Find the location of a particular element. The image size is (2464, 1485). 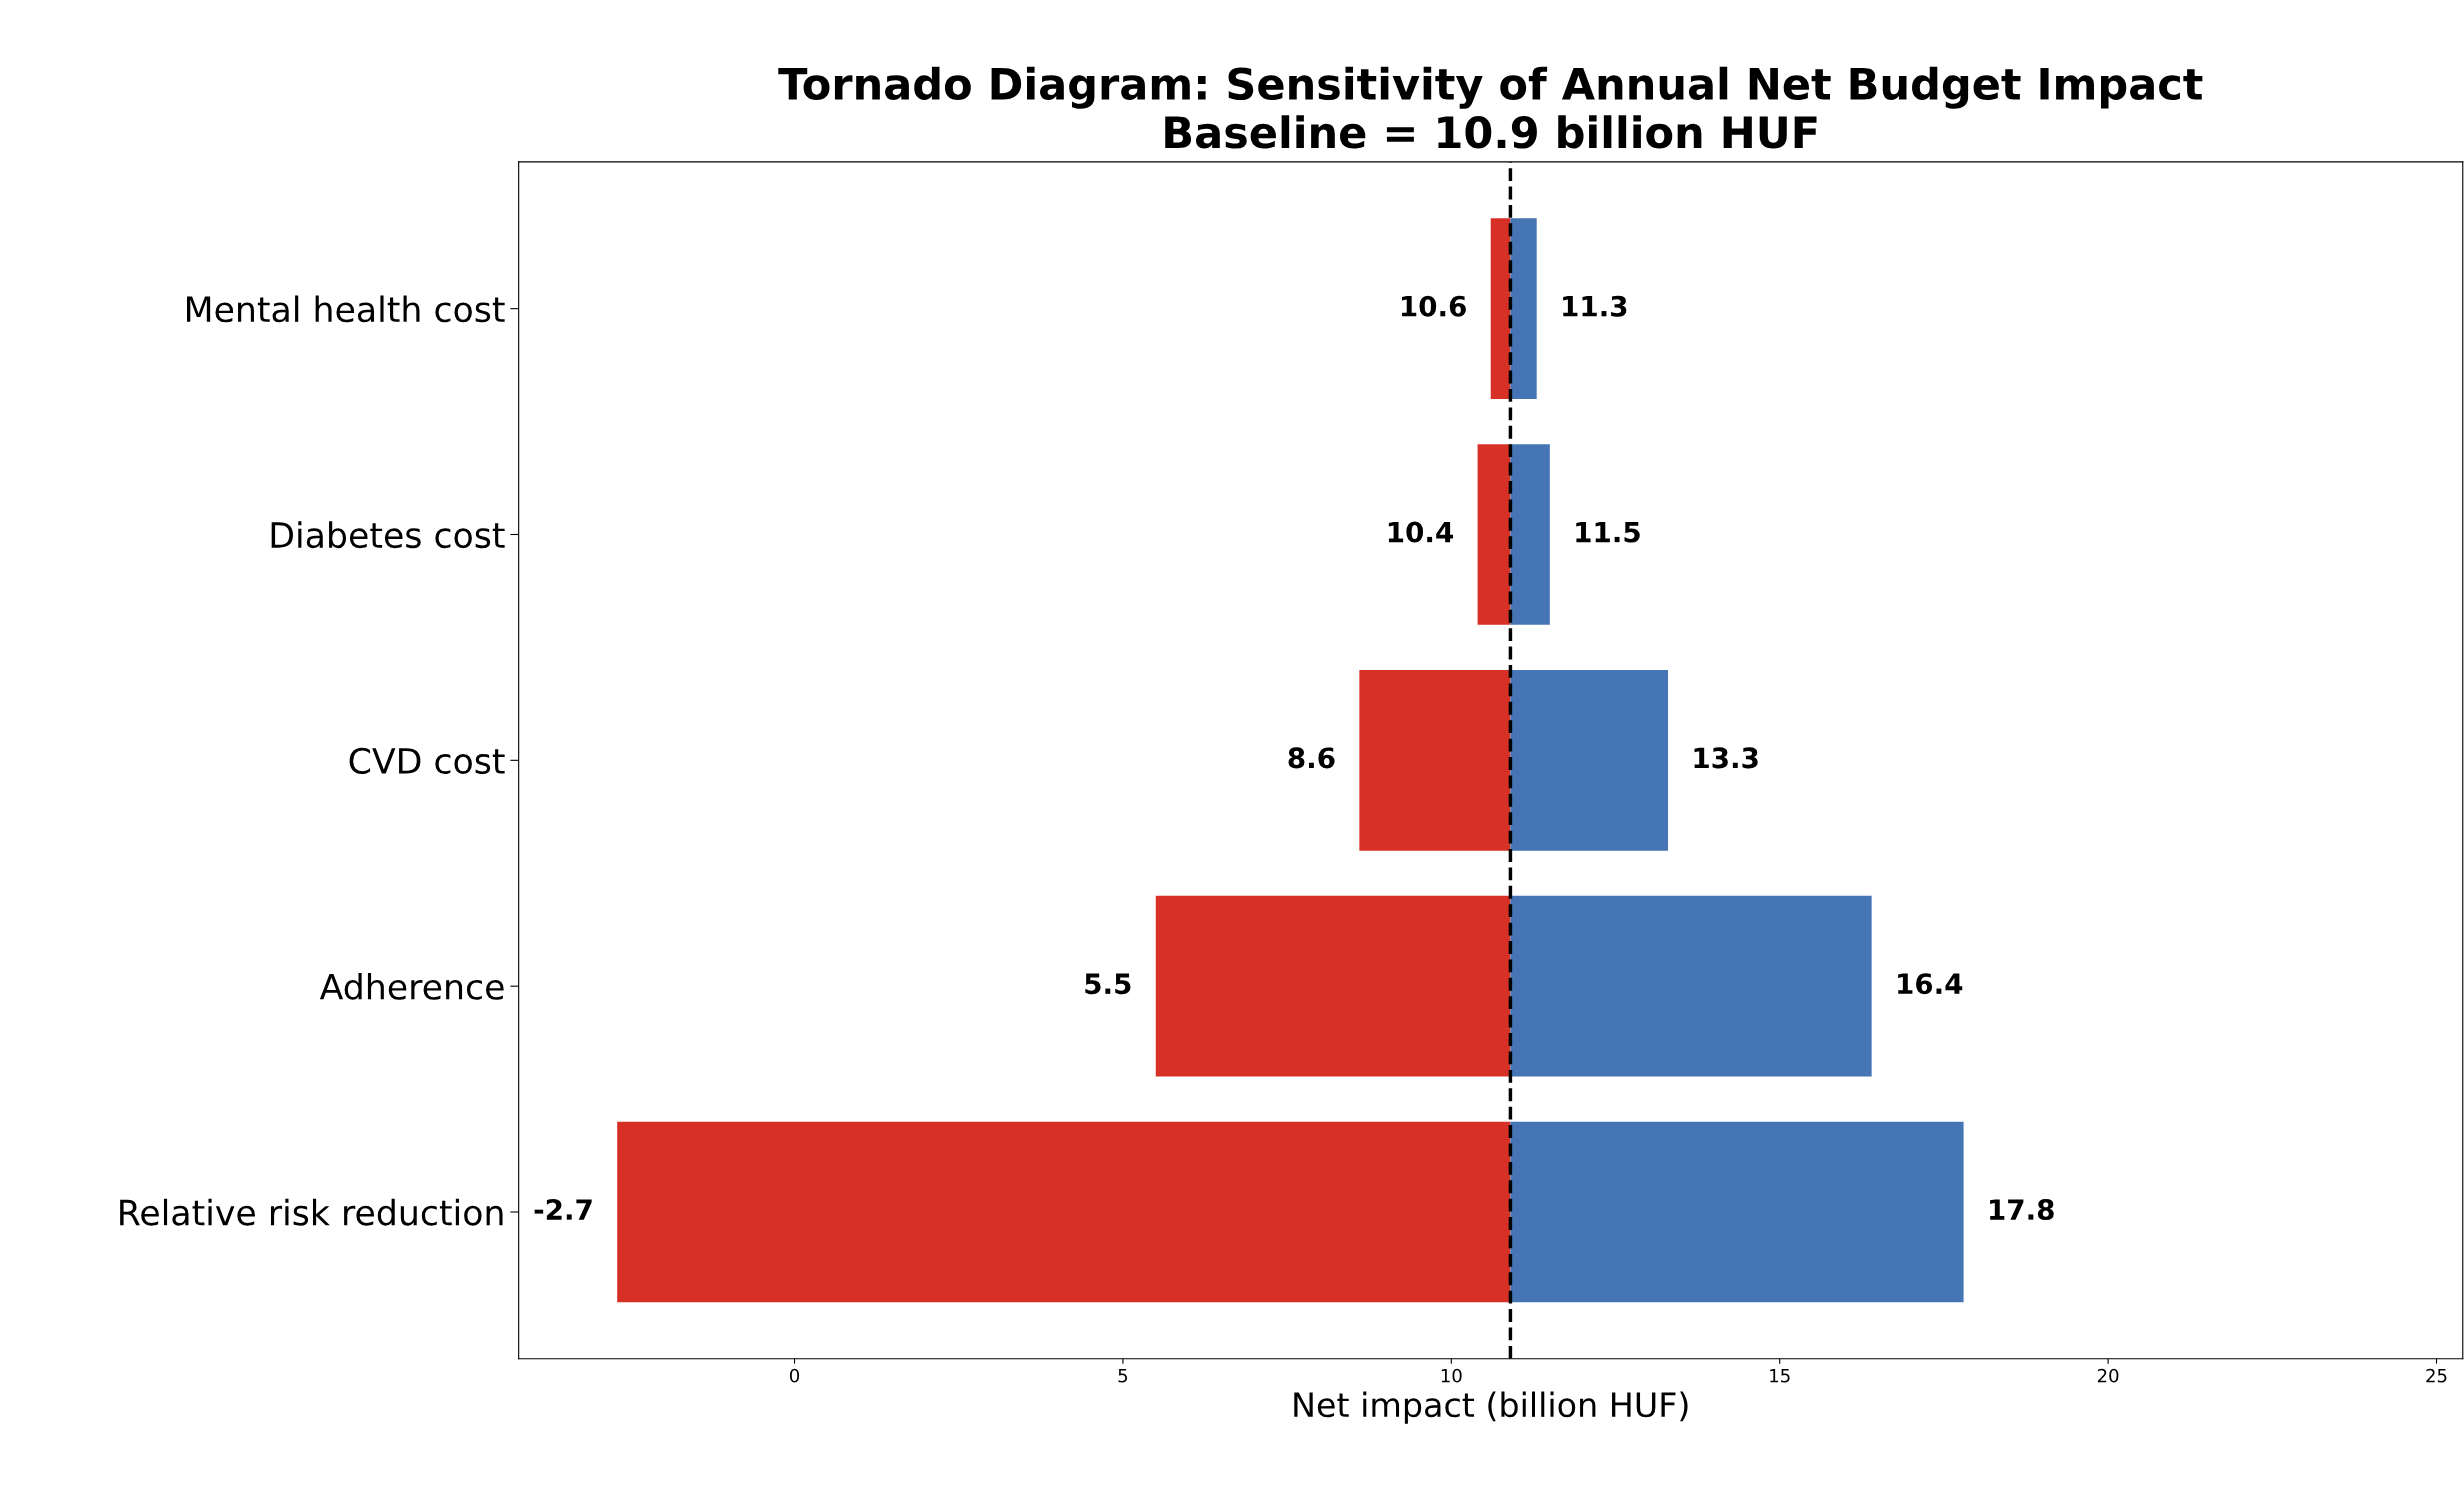

x-tick-label: 0 is located at coordinates (794, 1375).